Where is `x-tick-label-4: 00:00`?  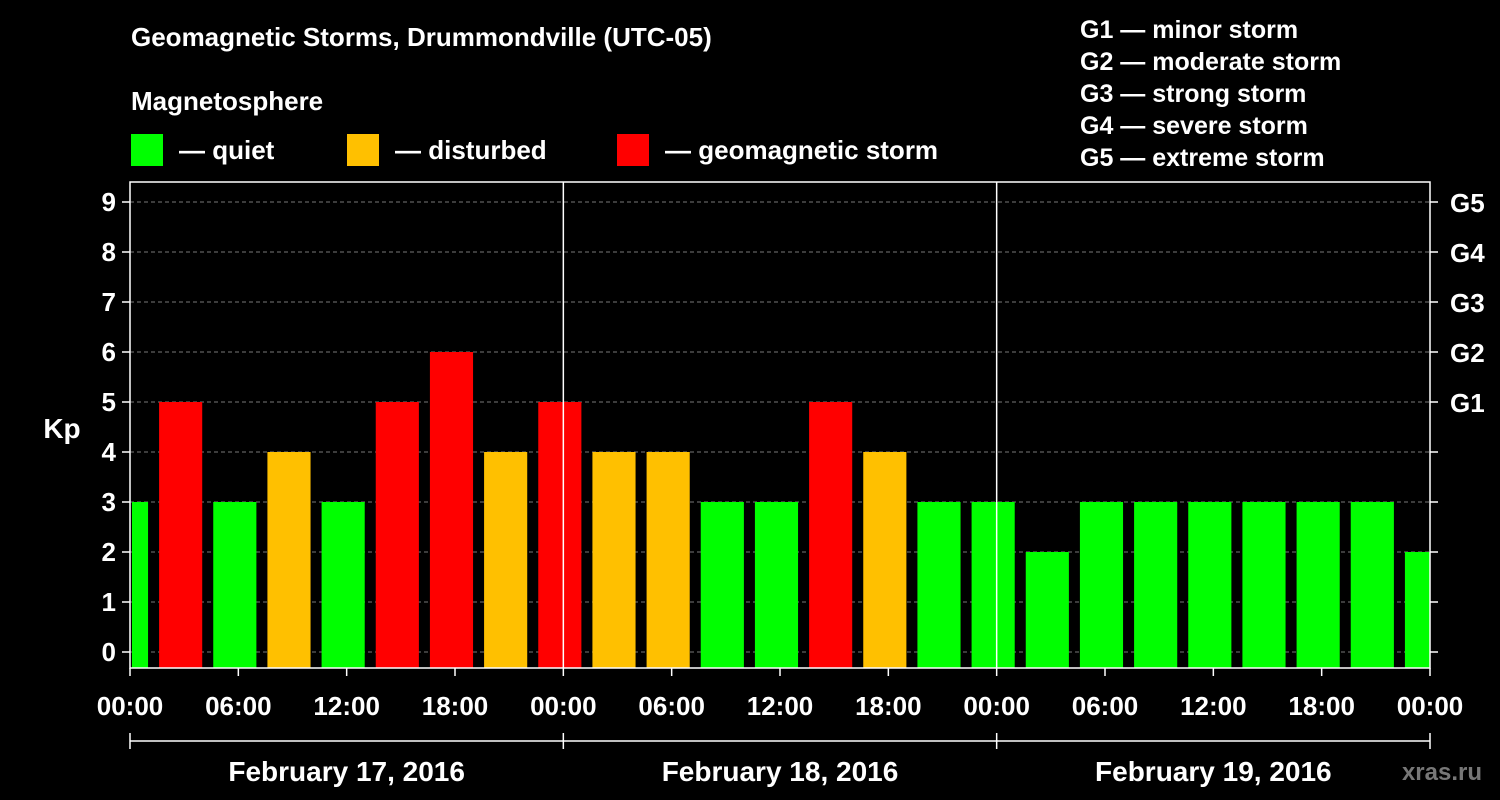
x-tick-label-4: 00:00 is located at coordinates (563, 706).